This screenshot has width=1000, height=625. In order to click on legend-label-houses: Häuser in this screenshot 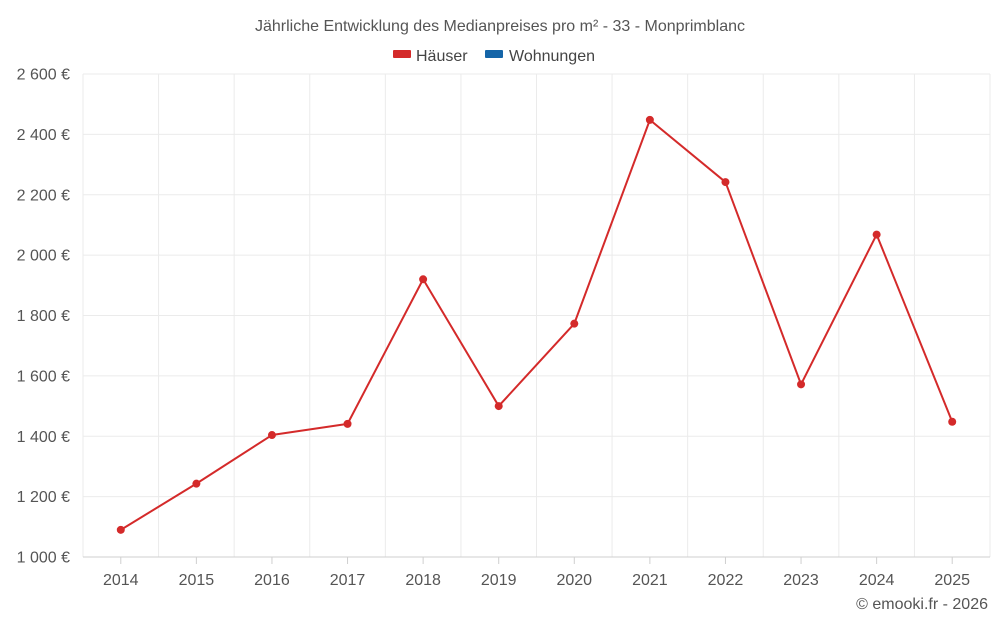, I will do `click(442, 56)`.